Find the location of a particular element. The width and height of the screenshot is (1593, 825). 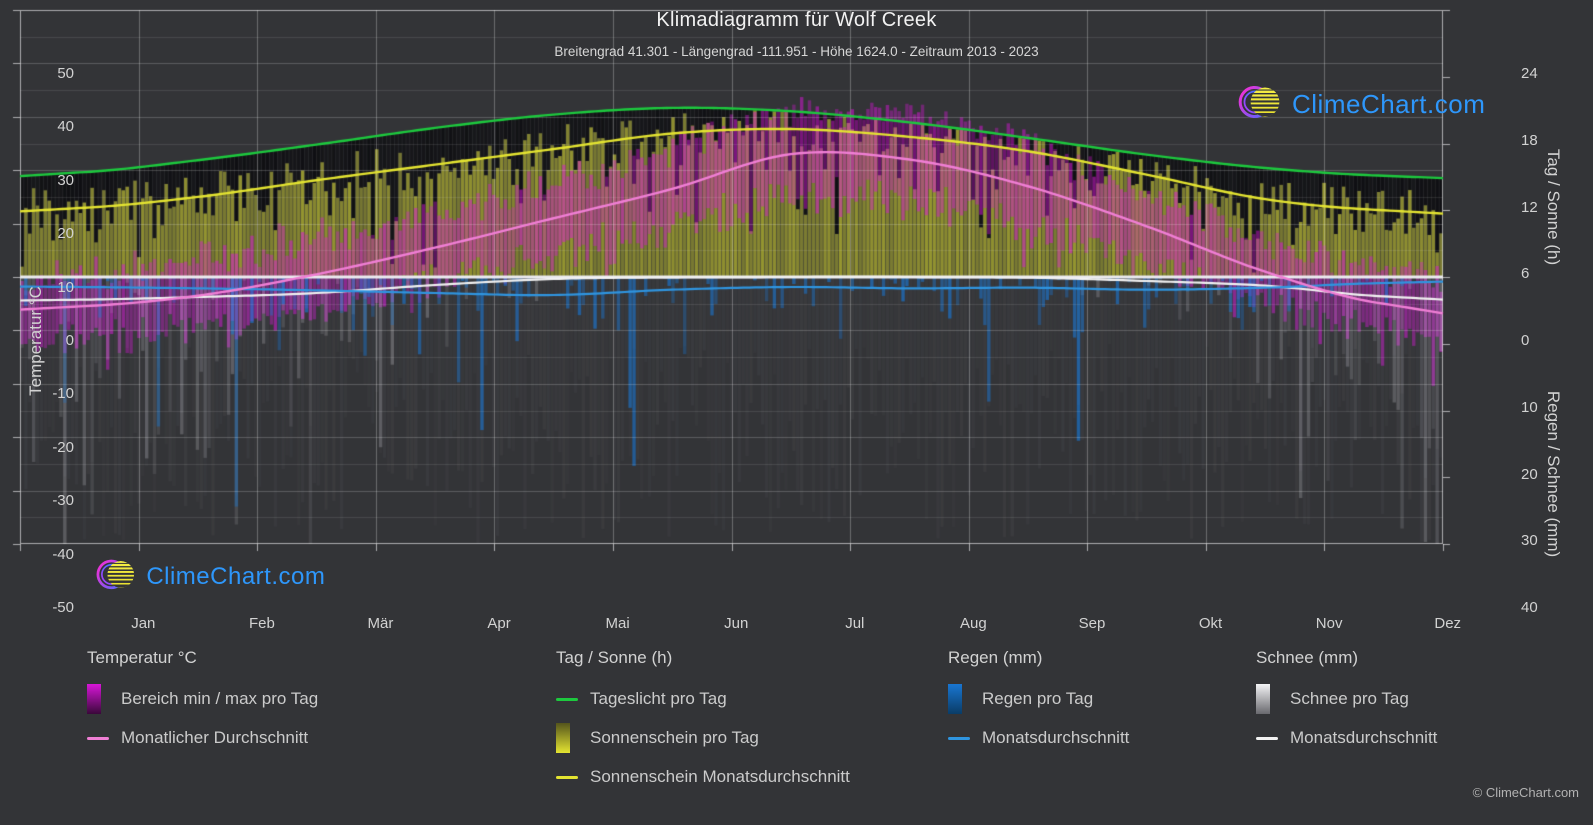

y-tick-precip: 40 is located at coordinates (1529, 607).